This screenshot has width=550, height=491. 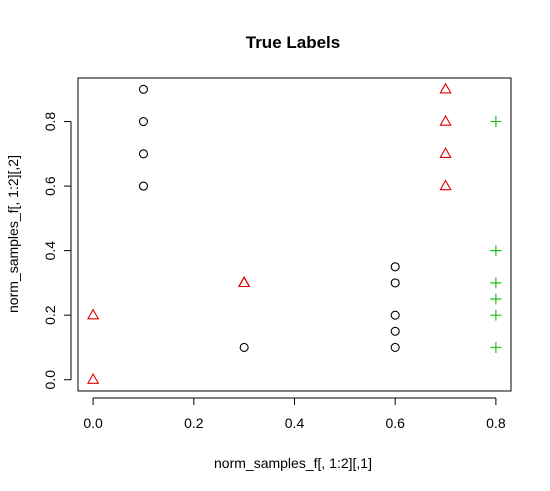 I want to click on x-axis: 0.0 0.2 0.4 0.6 0.8, so click(x=294, y=414).